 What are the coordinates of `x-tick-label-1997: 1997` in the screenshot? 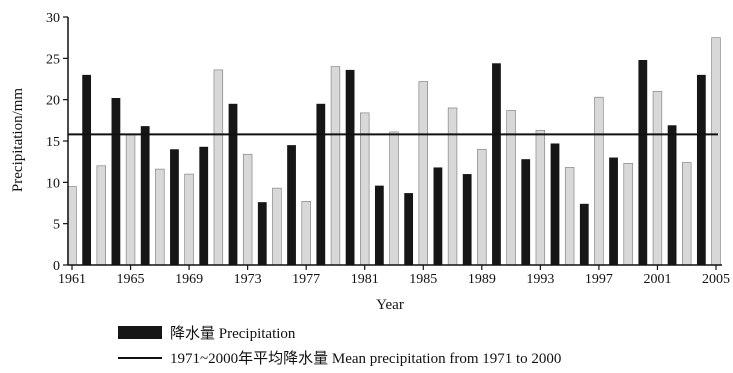 It's located at (599, 279).